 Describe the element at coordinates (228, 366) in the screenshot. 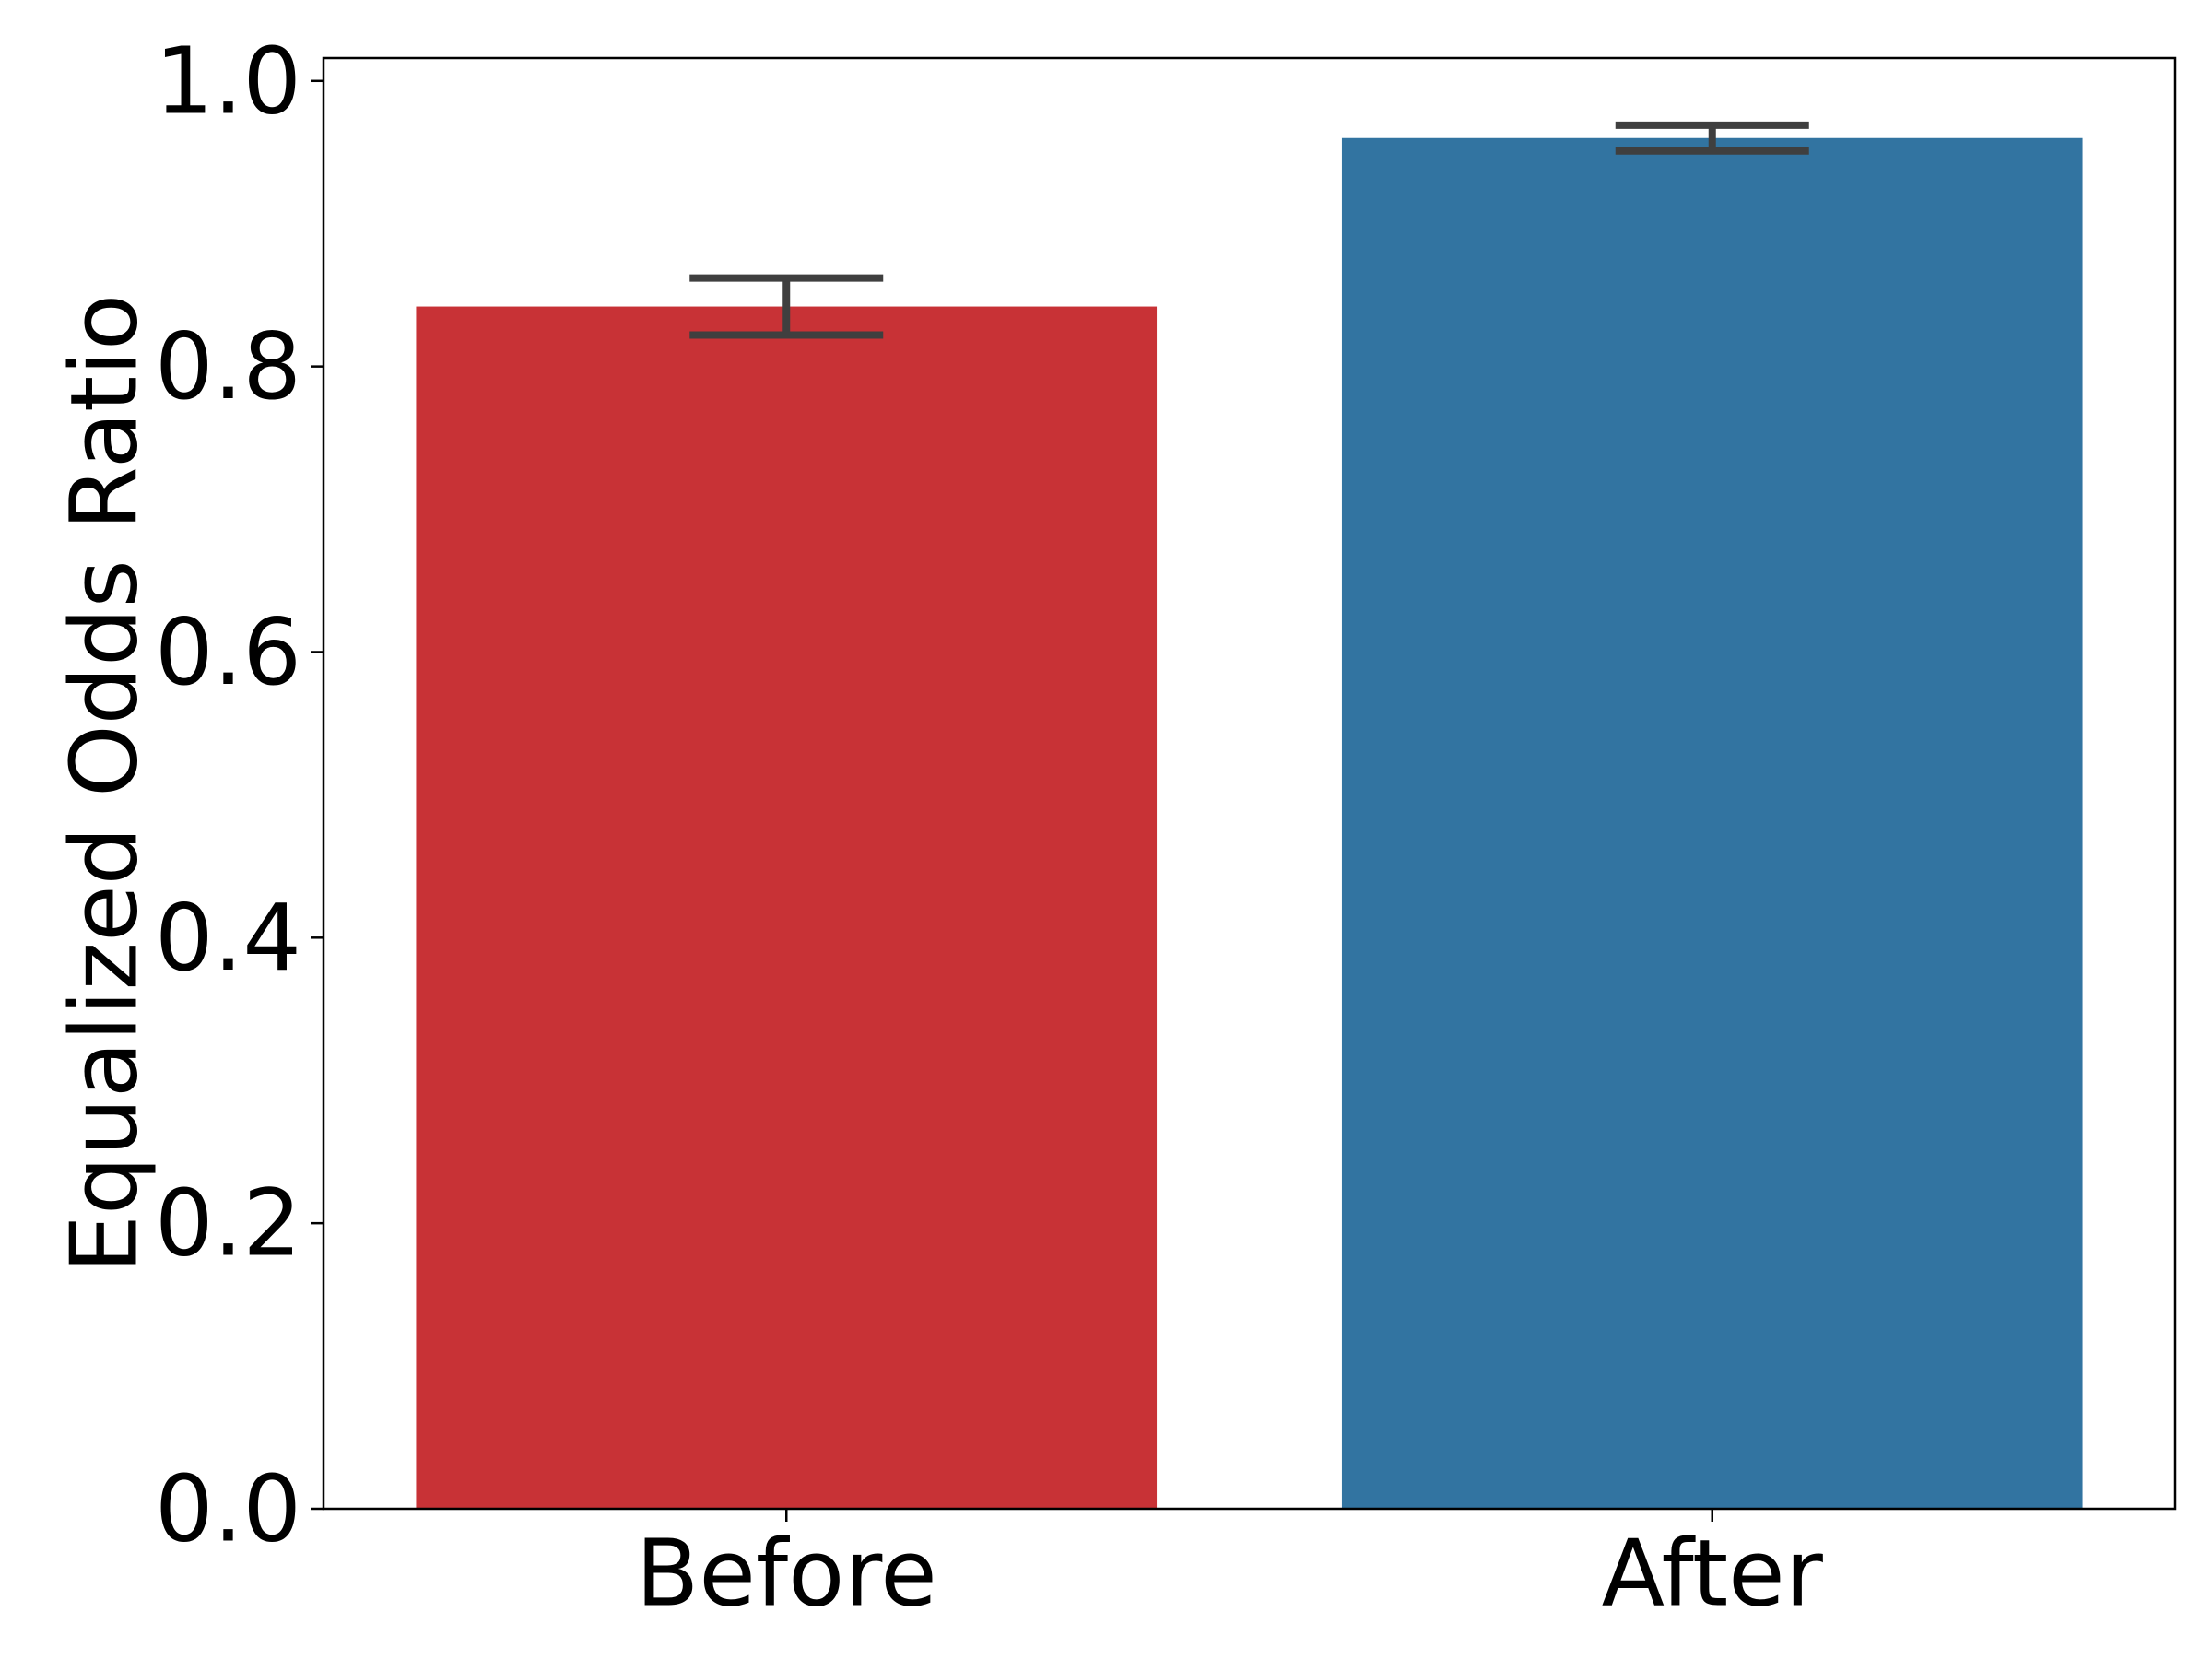

I see `y-tick-label: 0.8` at that location.